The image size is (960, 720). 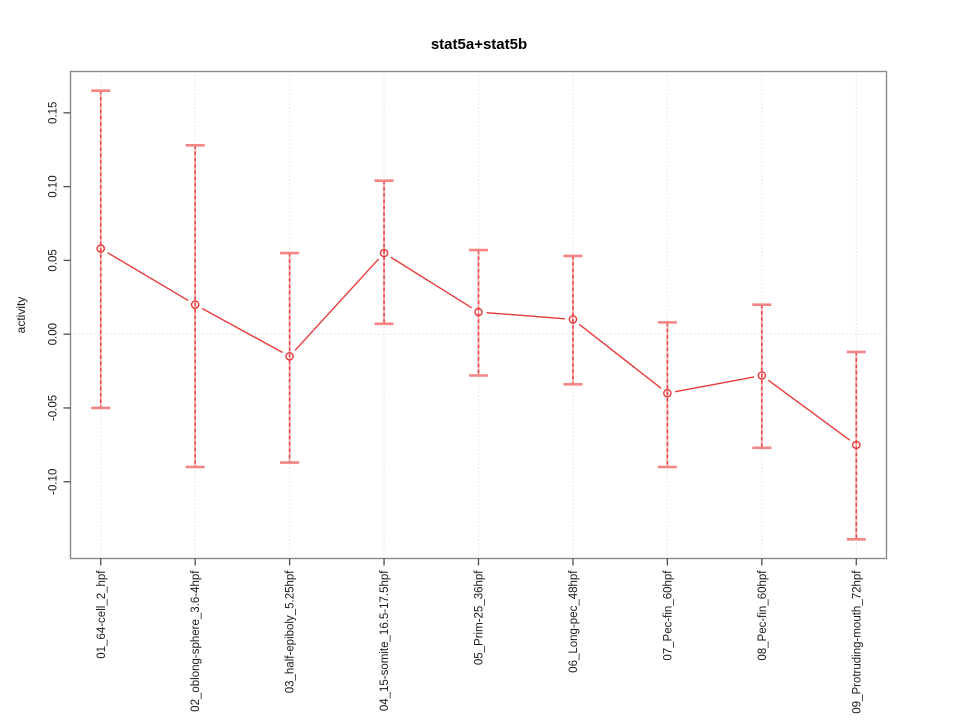 I want to click on x-tick-label: 02_oblong-sphere_3.6-4hpf, so click(x=196, y=641).